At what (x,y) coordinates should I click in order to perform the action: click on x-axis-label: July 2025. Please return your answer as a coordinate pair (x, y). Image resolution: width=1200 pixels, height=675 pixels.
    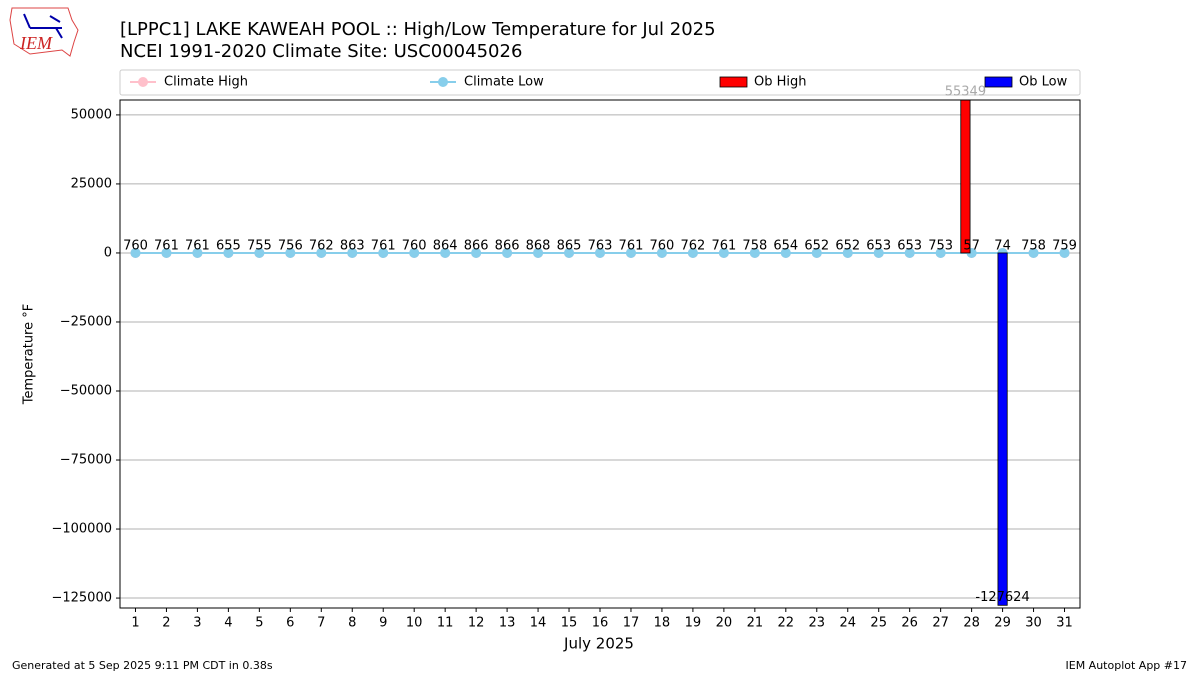
    Looking at the image, I should click on (598, 644).